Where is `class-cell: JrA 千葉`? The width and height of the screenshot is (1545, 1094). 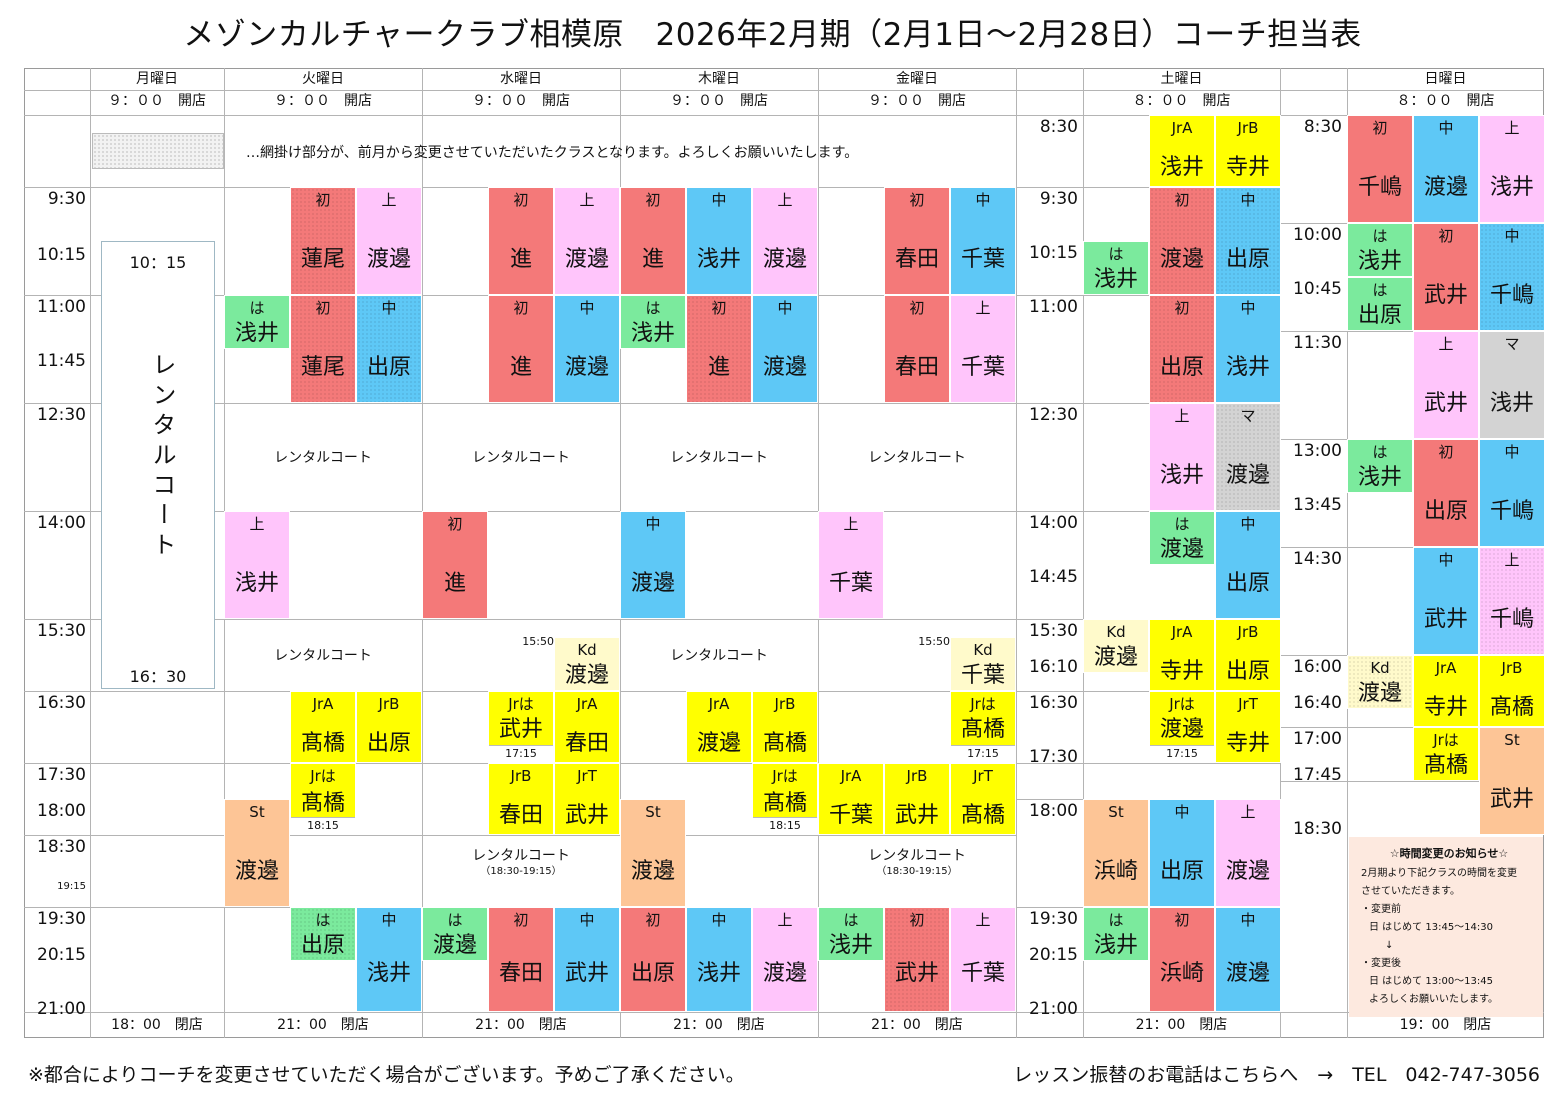 class-cell: JrA 千葉 is located at coordinates (851, 799).